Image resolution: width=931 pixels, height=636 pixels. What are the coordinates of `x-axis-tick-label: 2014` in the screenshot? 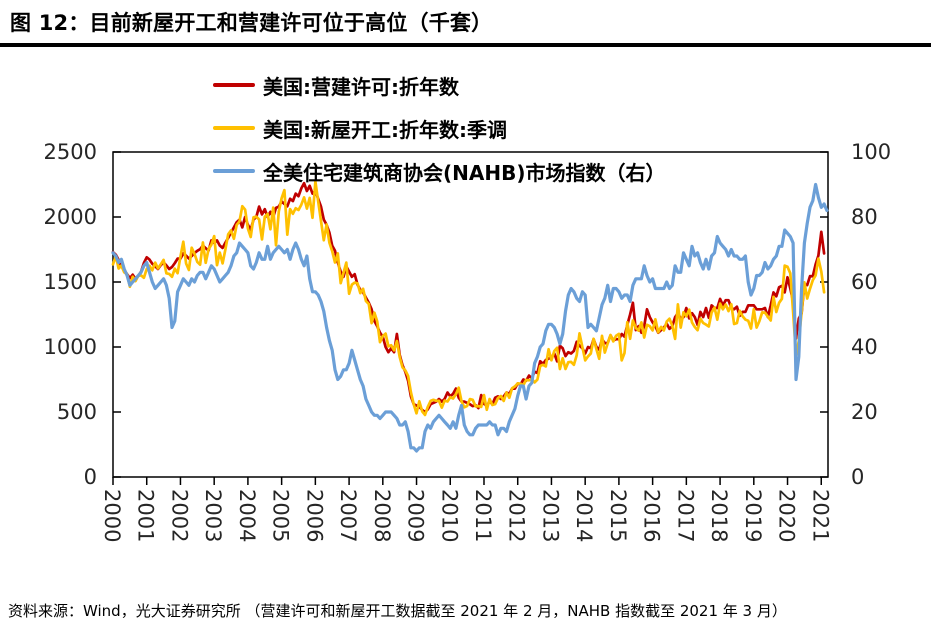 It's located at (584, 515).